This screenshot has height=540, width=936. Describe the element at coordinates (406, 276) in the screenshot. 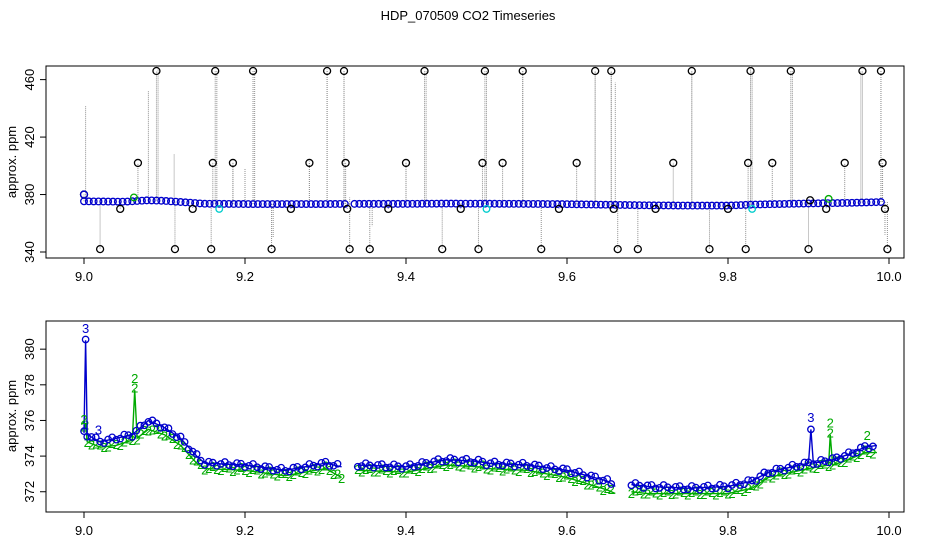

I see `x-tick-label: 9.4` at that location.